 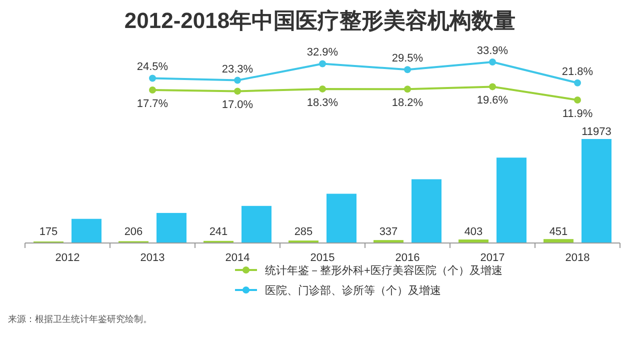 What do you see at coordinates (80, 319) in the screenshot?
I see `source-note: 来源：根据卫生统计年鉴研究绘制。` at bounding box center [80, 319].